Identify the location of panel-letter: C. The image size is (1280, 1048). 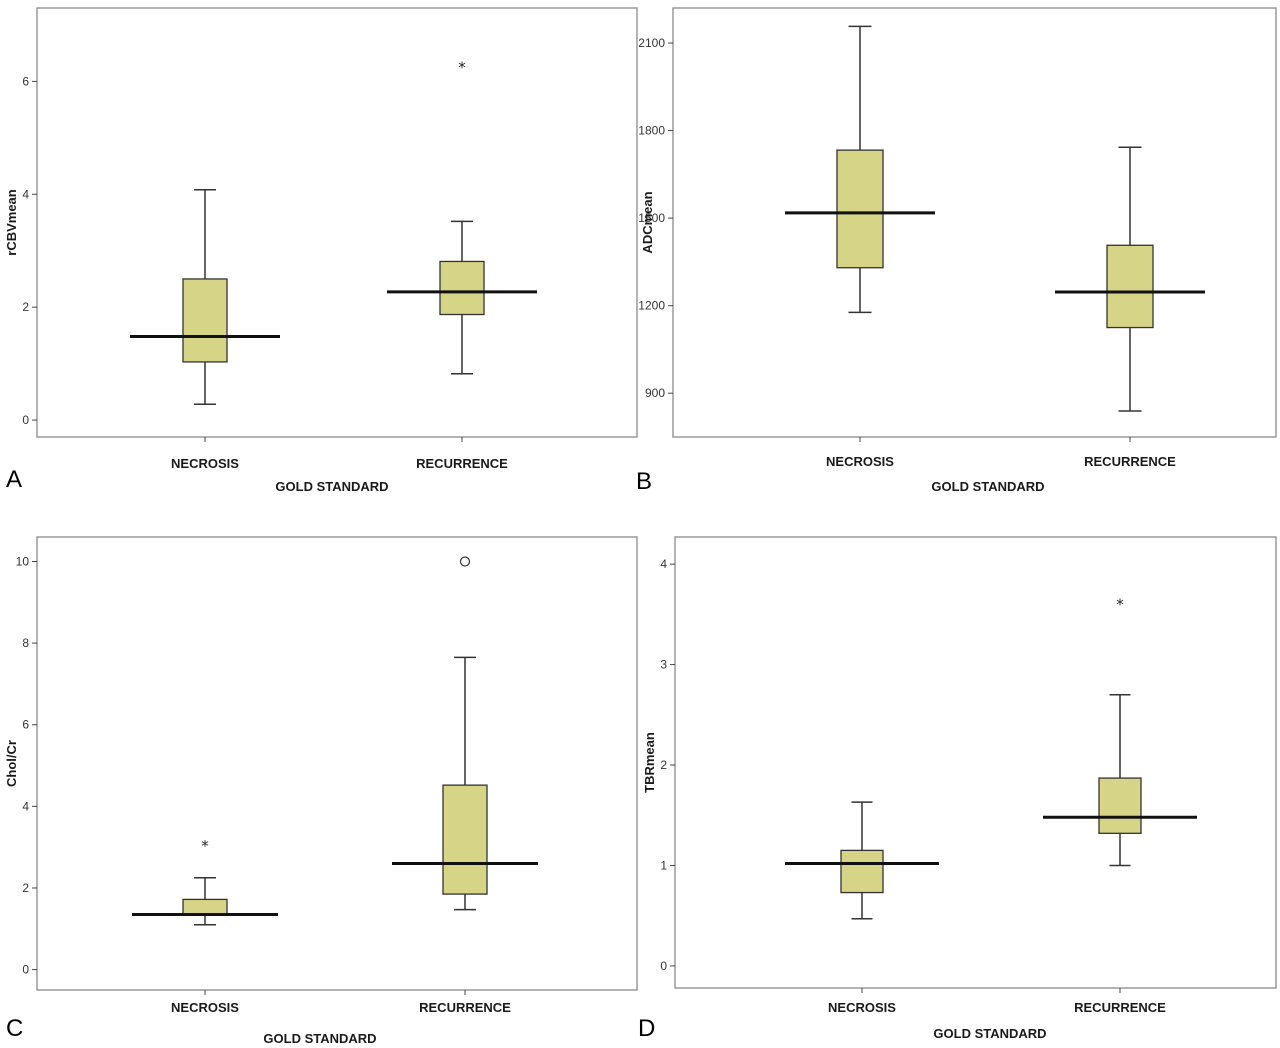
(14, 1028).